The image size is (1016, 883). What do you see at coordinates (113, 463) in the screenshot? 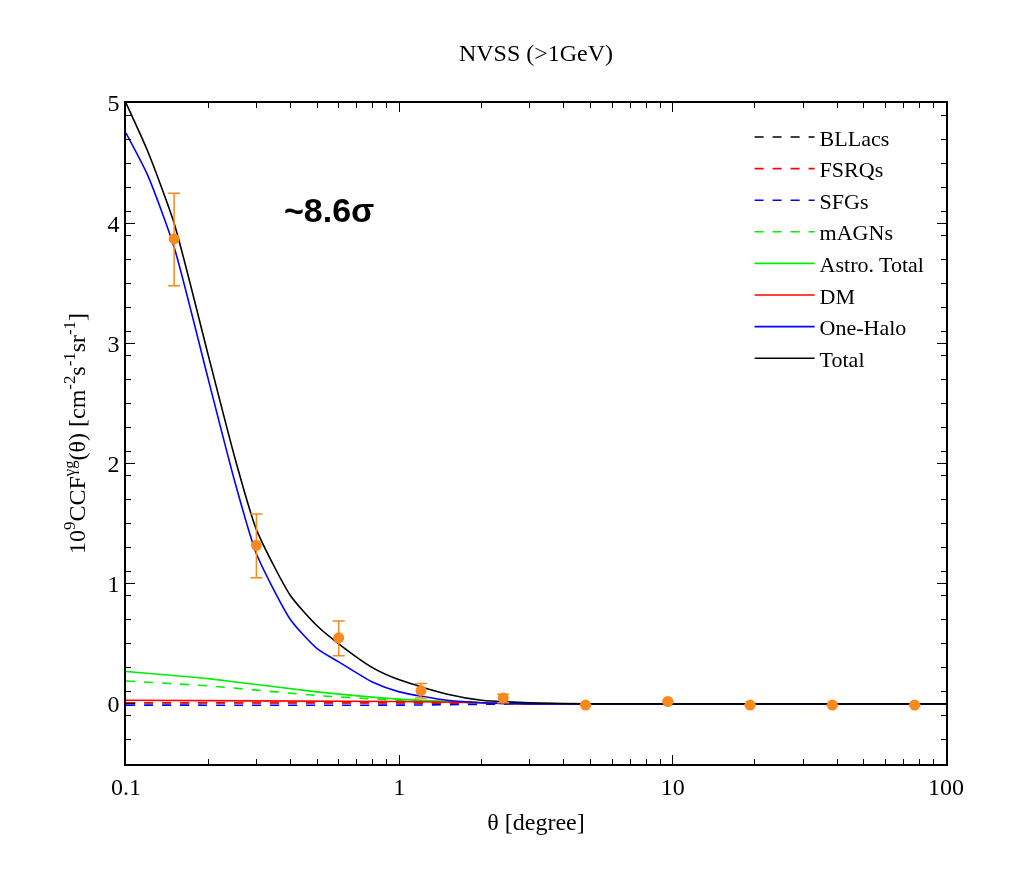
I see `y-tick-label: 2` at bounding box center [113, 463].